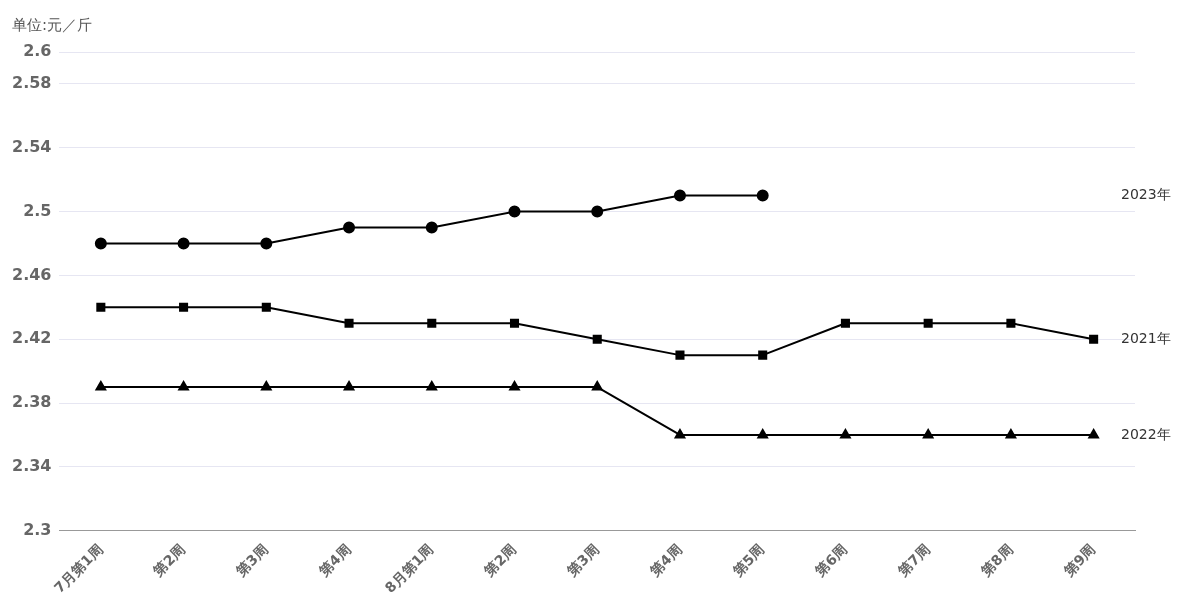 The height and width of the screenshot is (600, 1200). I want to click on y-tick-label: 2.54, so click(31, 146).